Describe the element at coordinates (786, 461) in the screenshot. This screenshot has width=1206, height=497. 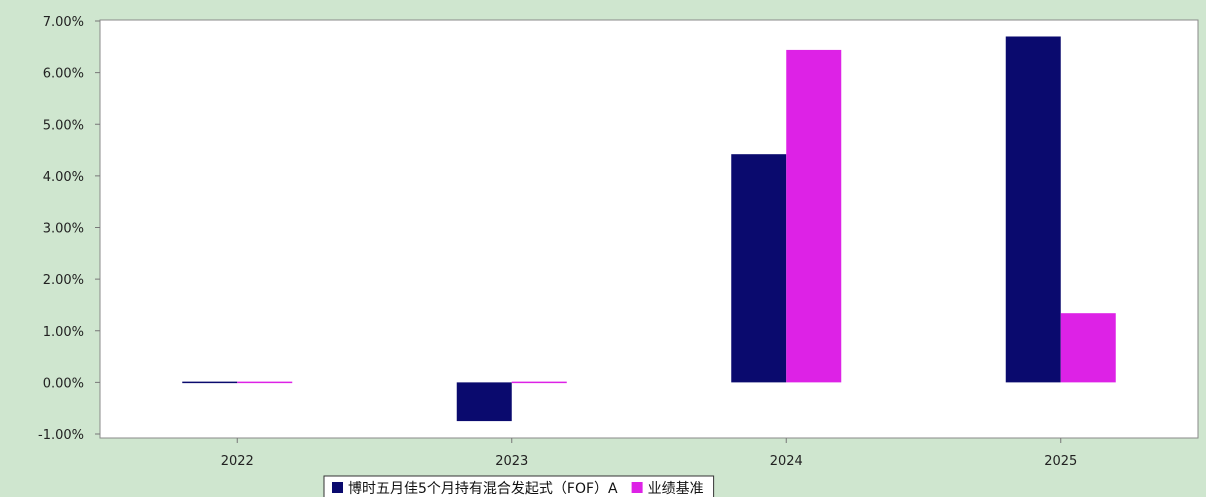
I see `x-tick-label: 2024` at that location.